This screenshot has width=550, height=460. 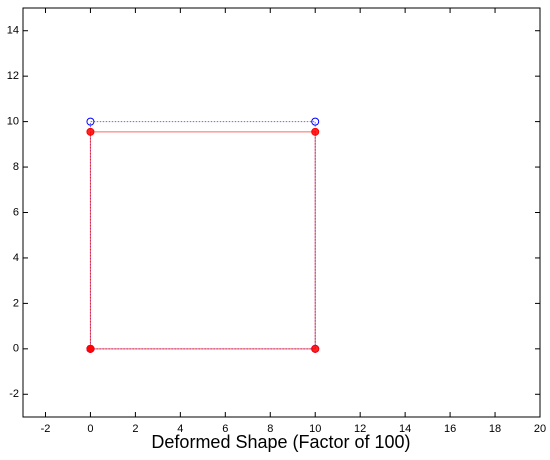 I want to click on x-tick-label: -2, so click(x=46, y=429).